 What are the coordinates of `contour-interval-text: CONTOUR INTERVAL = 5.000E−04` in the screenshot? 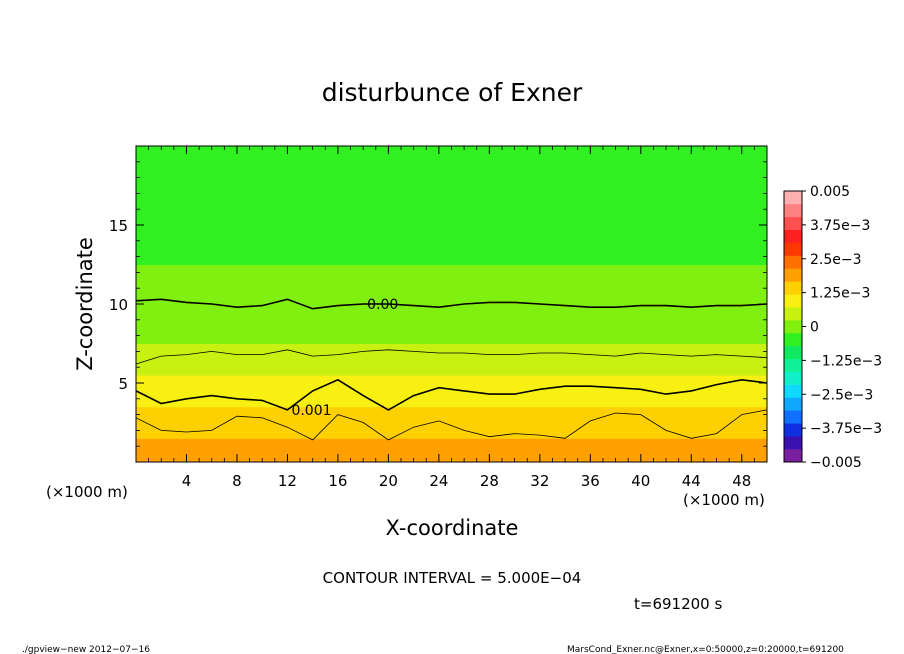 It's located at (452, 578).